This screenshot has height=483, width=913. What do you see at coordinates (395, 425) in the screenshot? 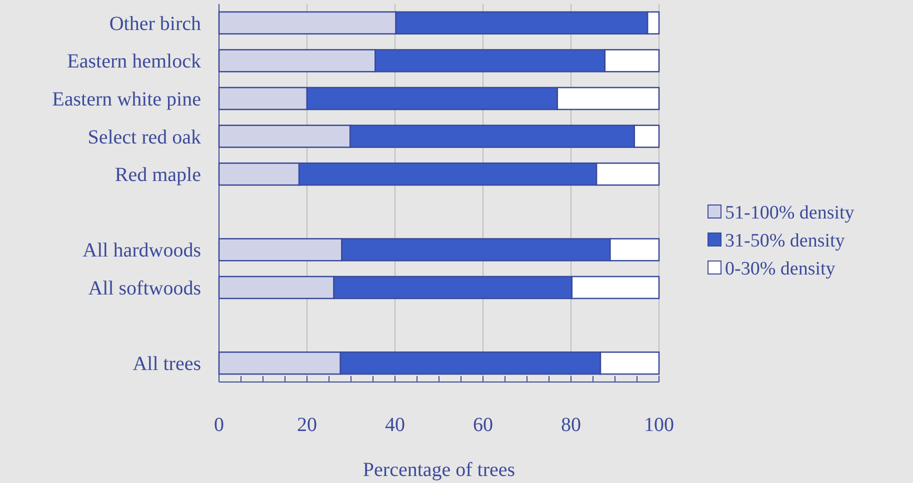
I see `x-tick-label: 40` at bounding box center [395, 425].